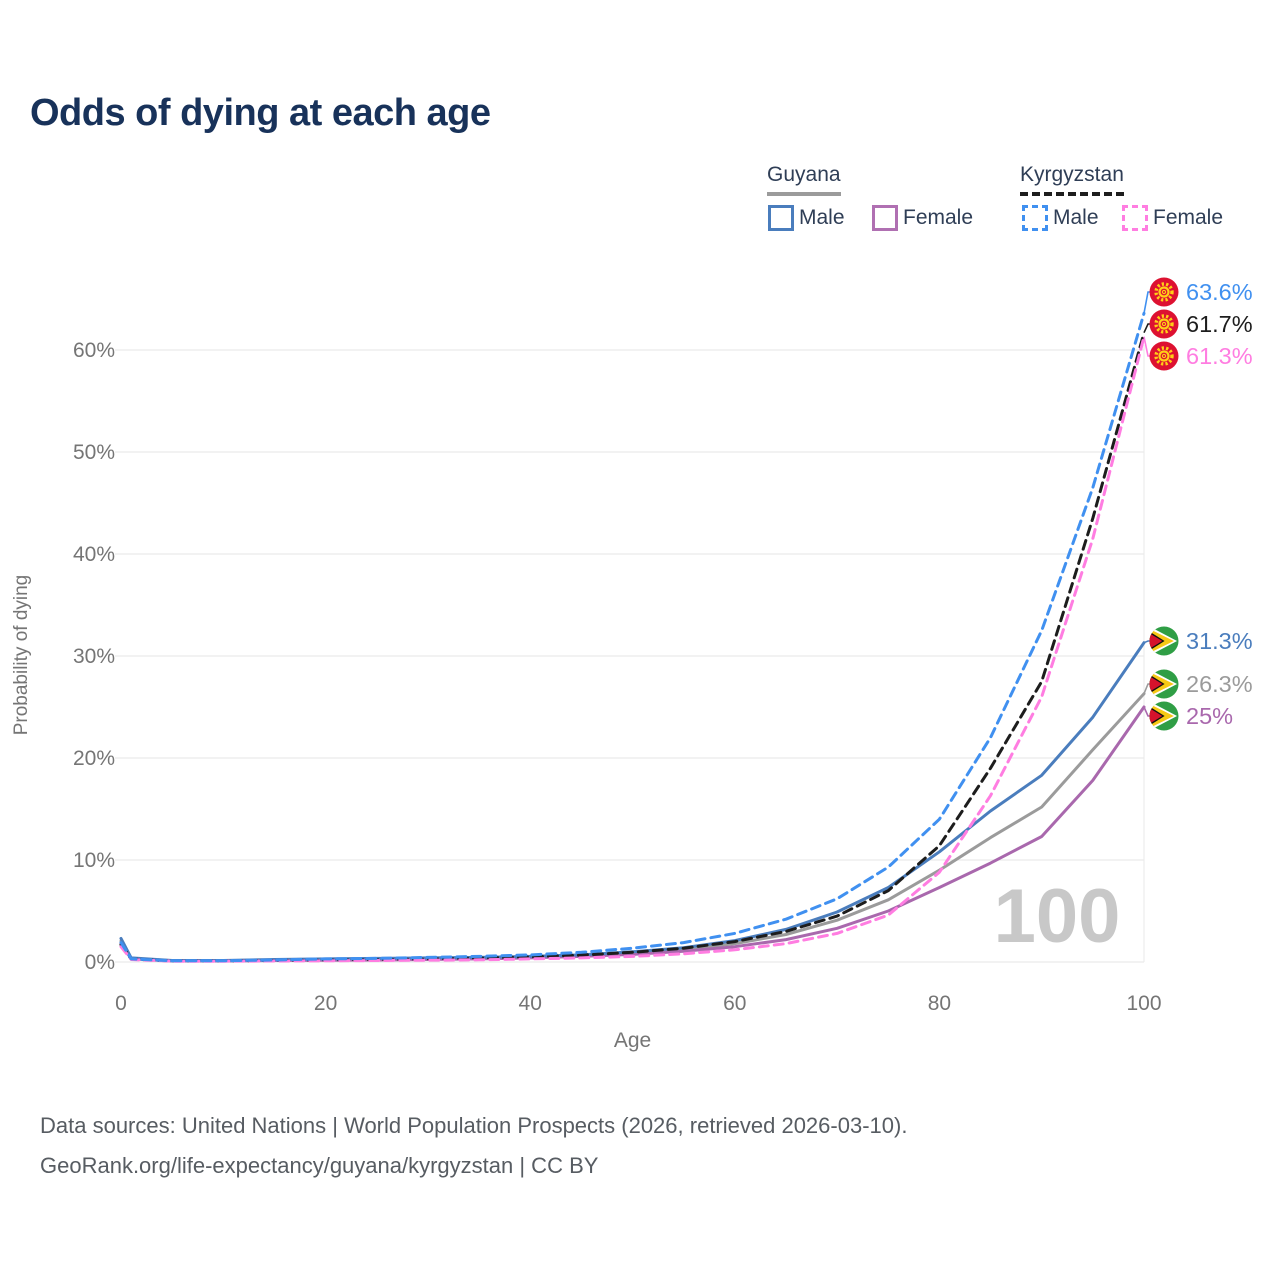 This screenshot has width=1280, height=1280. Describe the element at coordinates (1135, 218) in the screenshot. I see `kyrgyzstan-female-swatch-icon` at that location.